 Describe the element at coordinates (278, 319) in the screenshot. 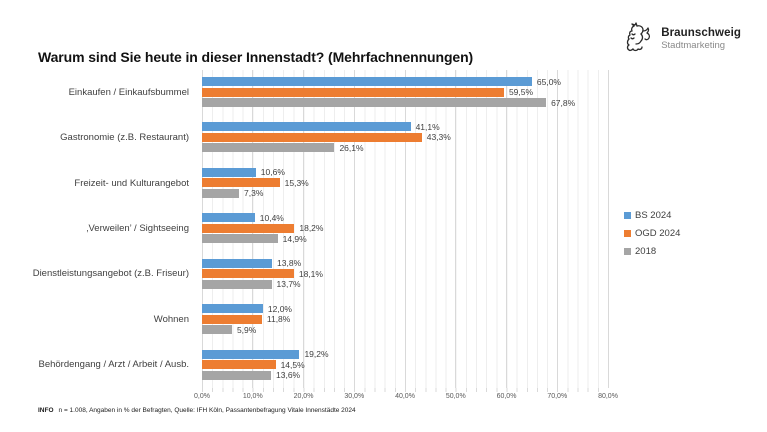

I see `bar-value-label: 11,8%` at that location.